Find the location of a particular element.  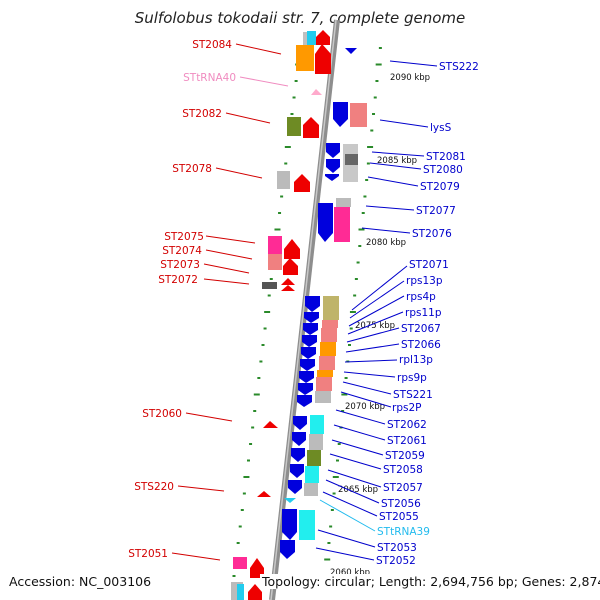

gene-label: ST2051 is located at coordinates (148, 554).